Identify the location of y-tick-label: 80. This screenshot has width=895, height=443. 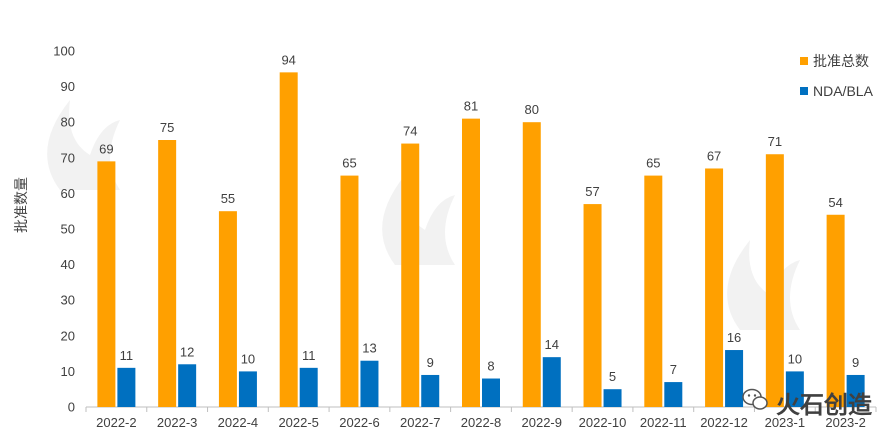
(68, 122).